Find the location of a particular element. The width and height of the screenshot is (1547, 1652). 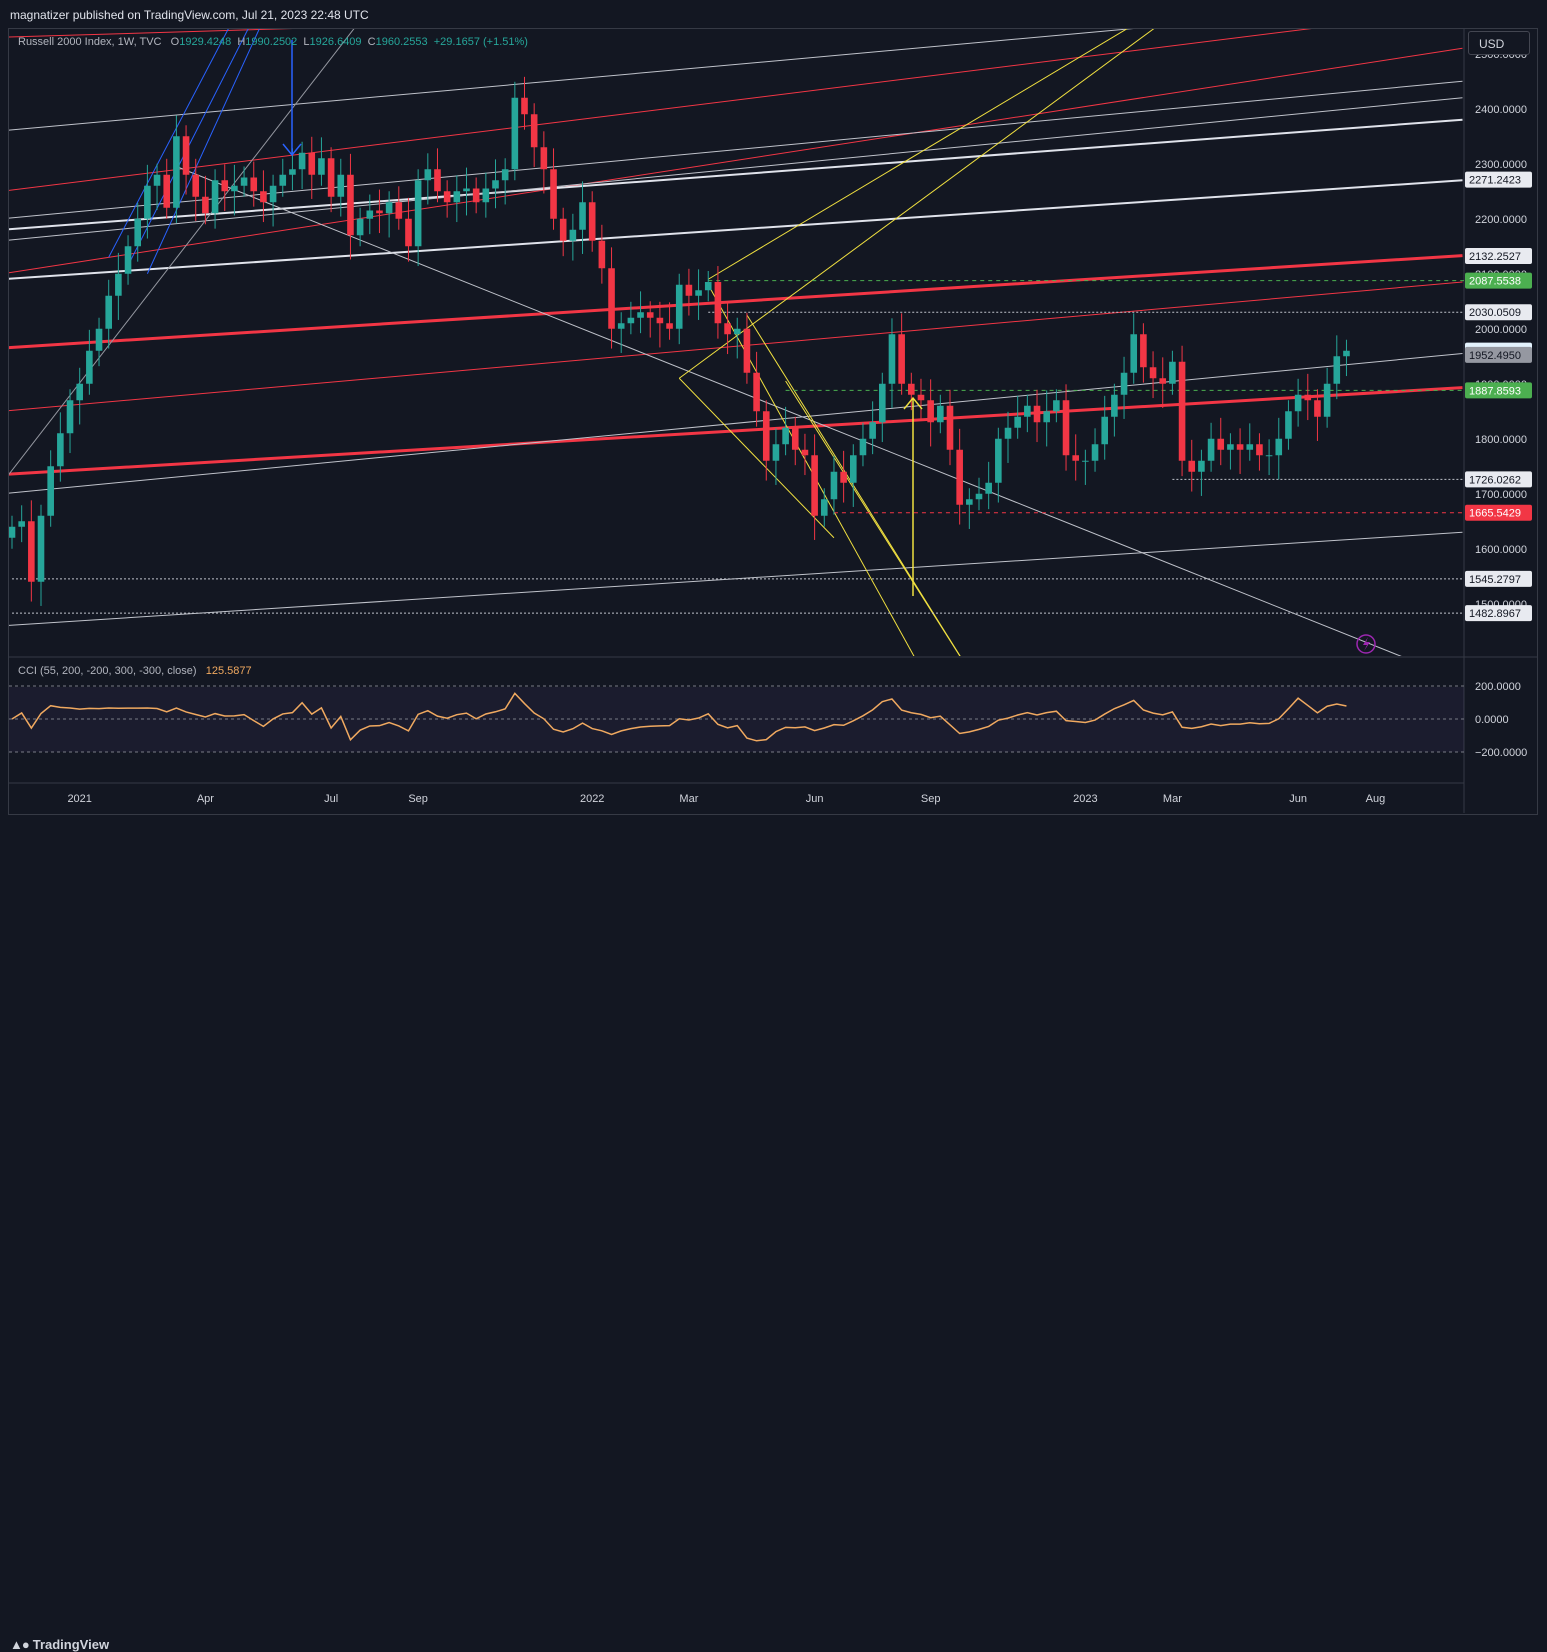

currency-button: USD is located at coordinates (1499, 43).